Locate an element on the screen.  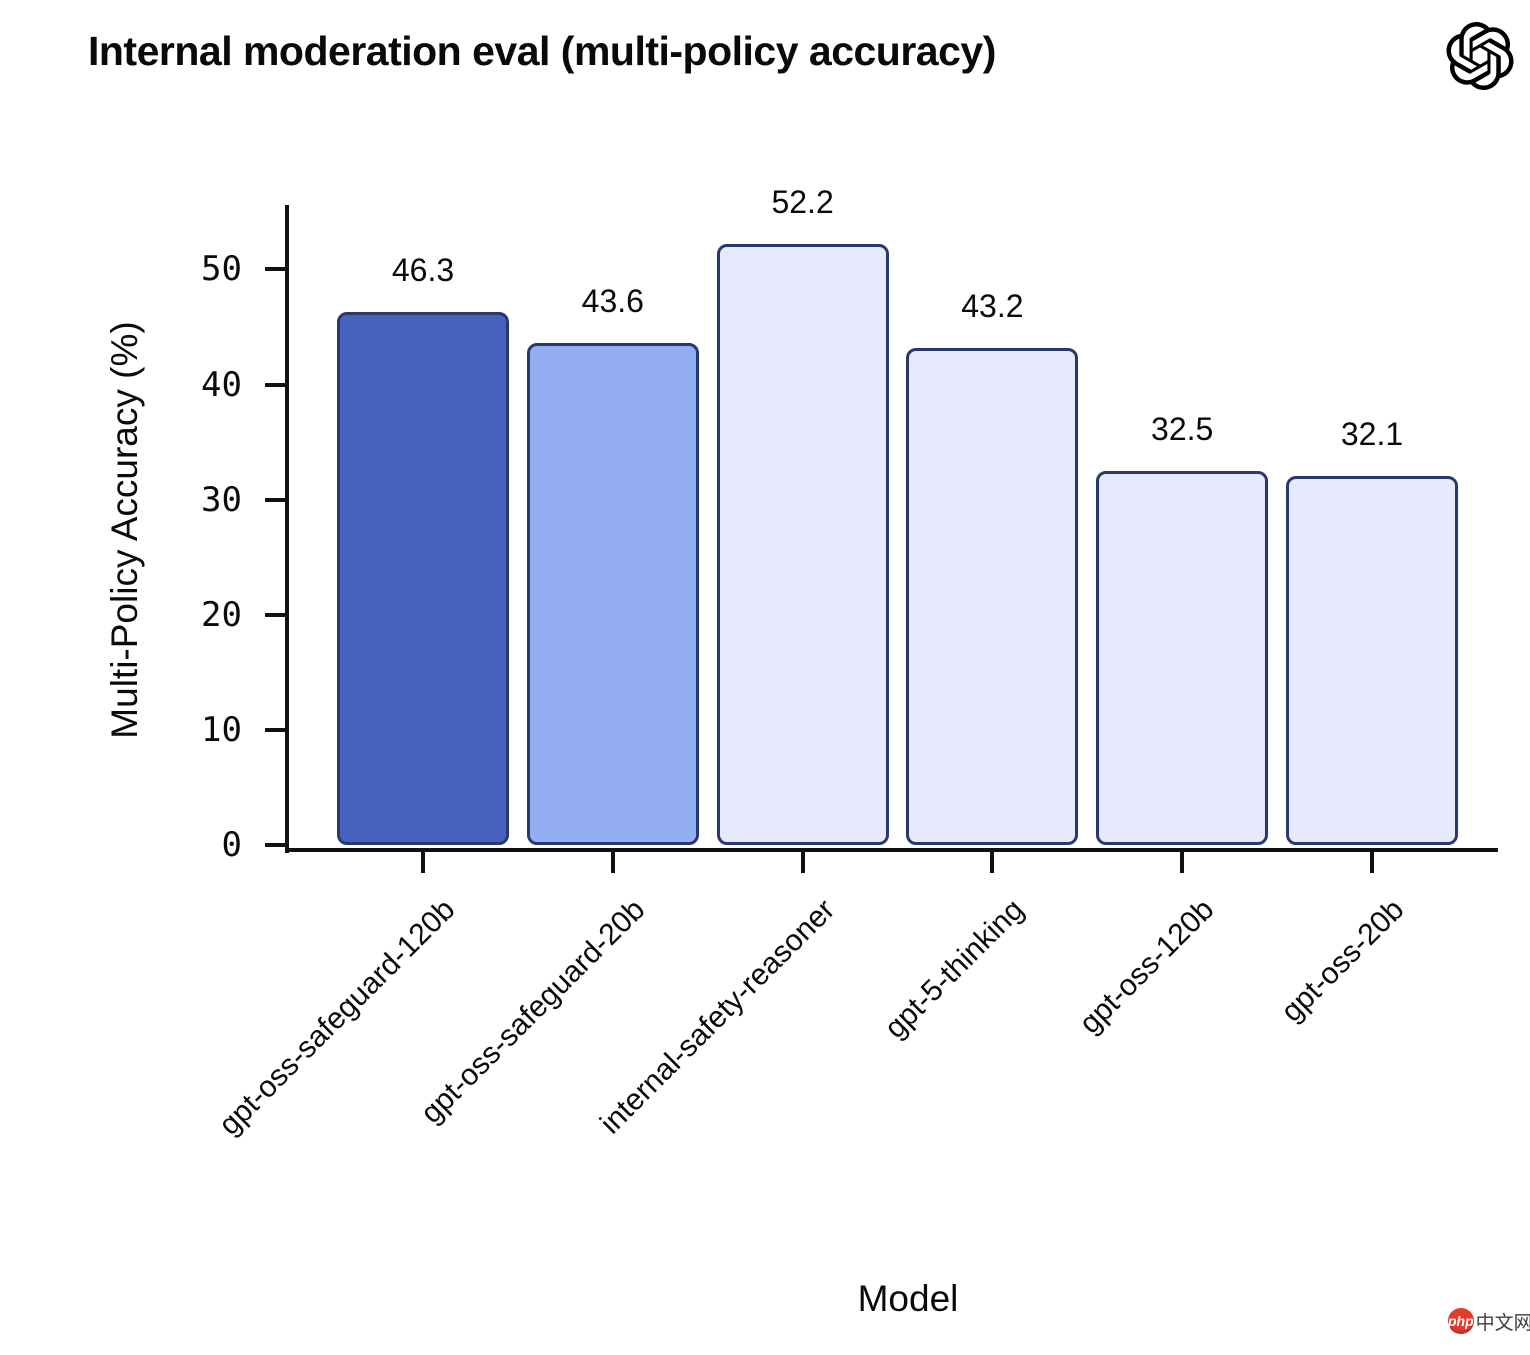
bar-value-label: 46.3 is located at coordinates (423, 270).